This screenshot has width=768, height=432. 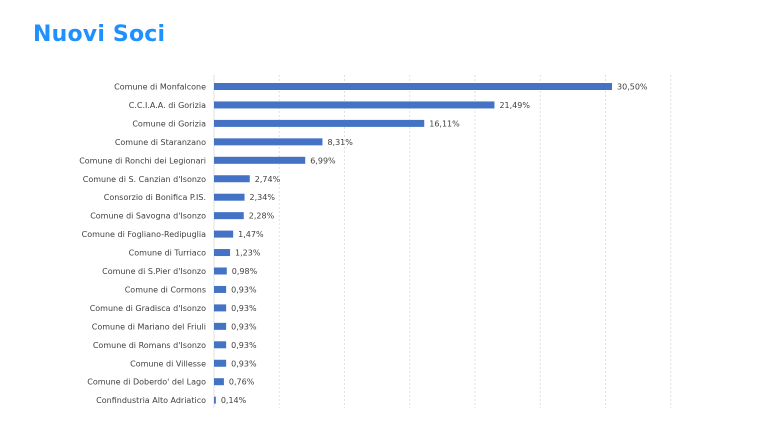 What do you see at coordinates (167, 105) in the screenshot?
I see `category-label: C.C.I.A.A. di Gorizia` at bounding box center [167, 105].